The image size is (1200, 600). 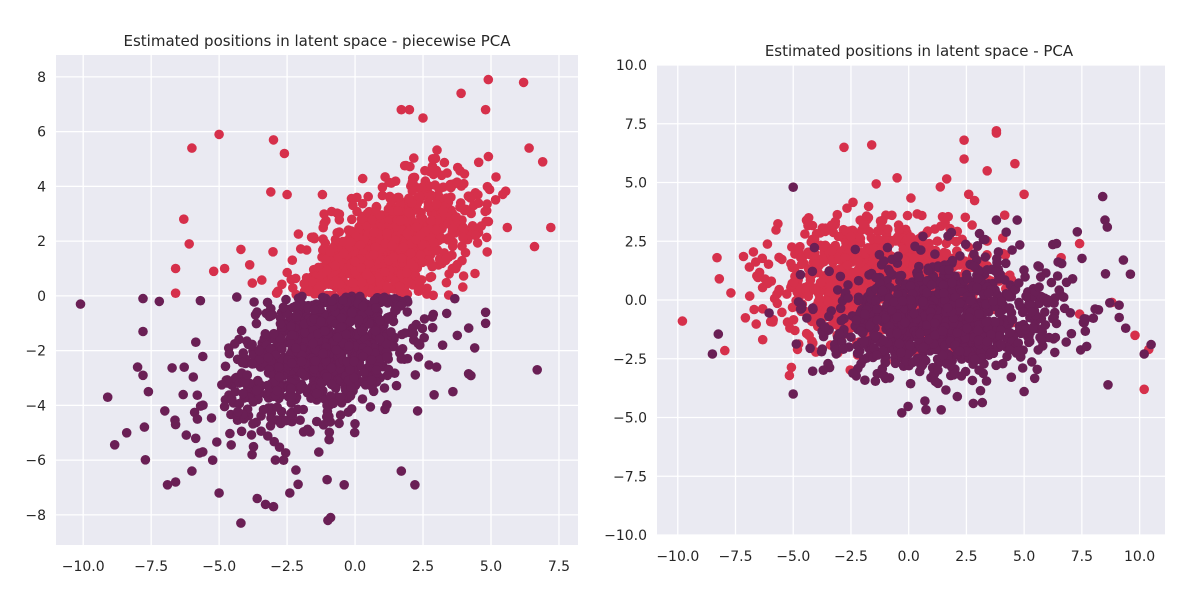 What do you see at coordinates (630, 419) in the screenshot?
I see `y-tick-label: −5.0` at bounding box center [630, 419].